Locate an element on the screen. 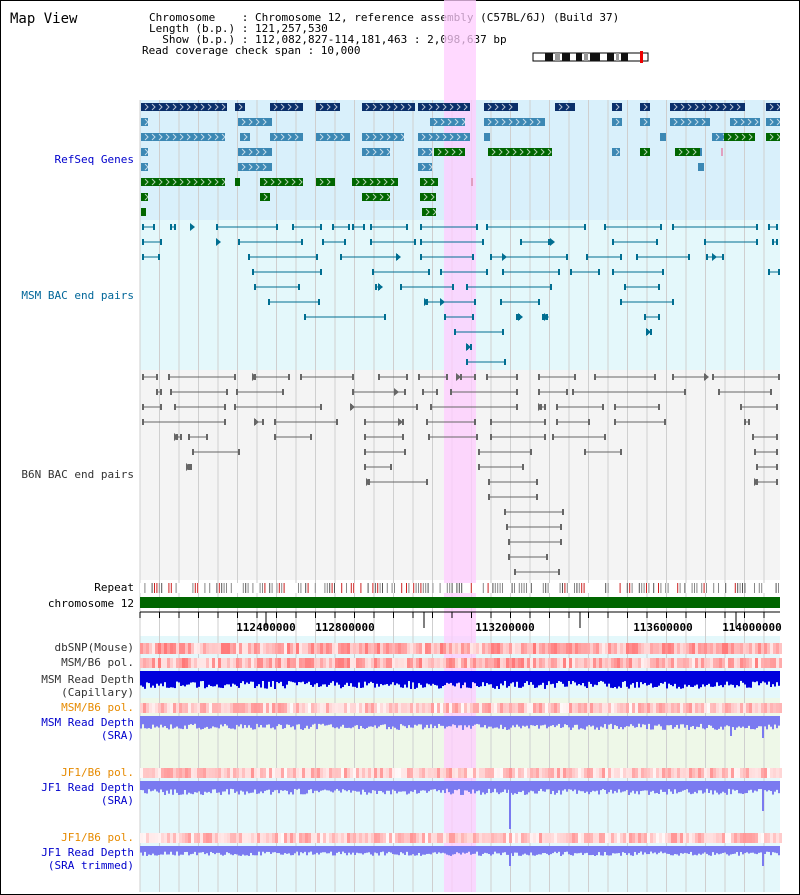  msm-read-depth-sra-label: MSM Read Depth (SRA) is located at coordinates (87, 729).